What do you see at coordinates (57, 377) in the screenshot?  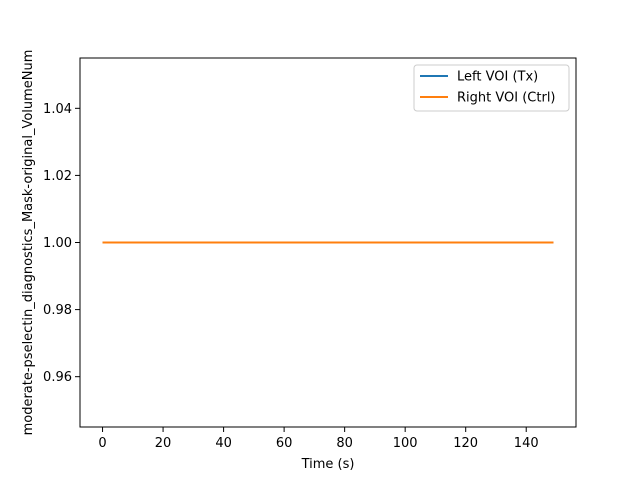 I see `y-tick-label: 0.96` at bounding box center [57, 377].